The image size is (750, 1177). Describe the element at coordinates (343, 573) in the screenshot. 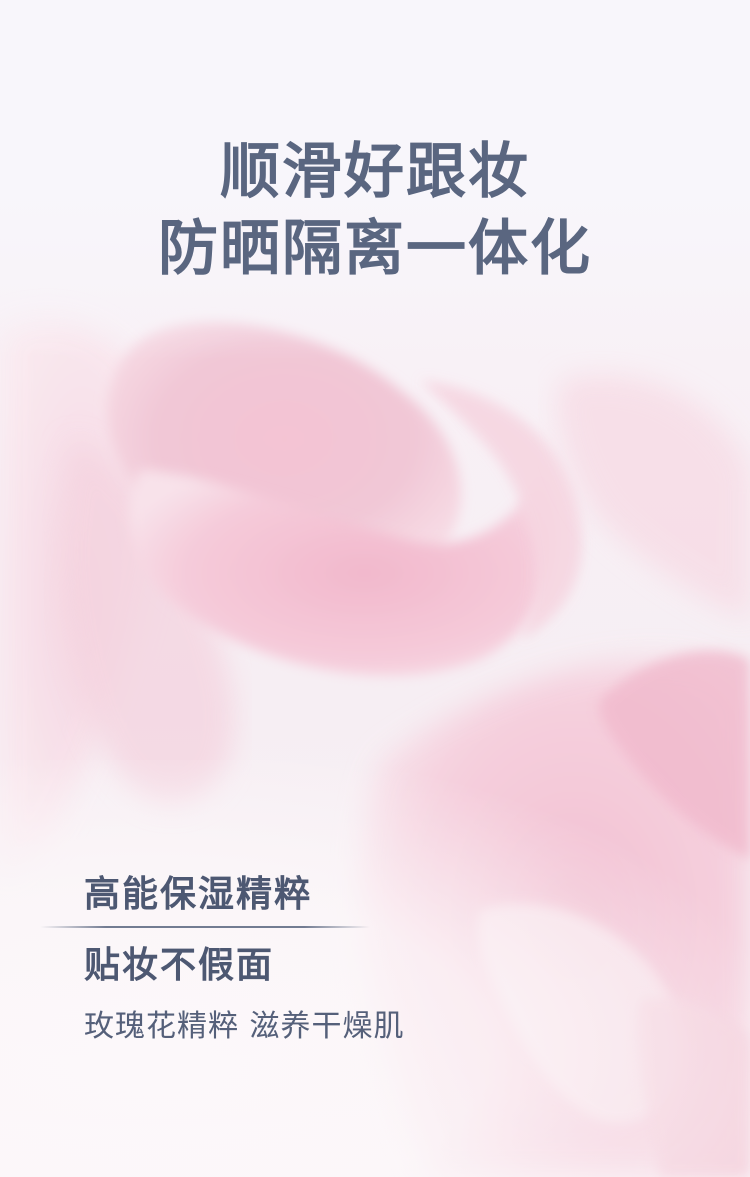

I see `petal-main-fold` at that location.